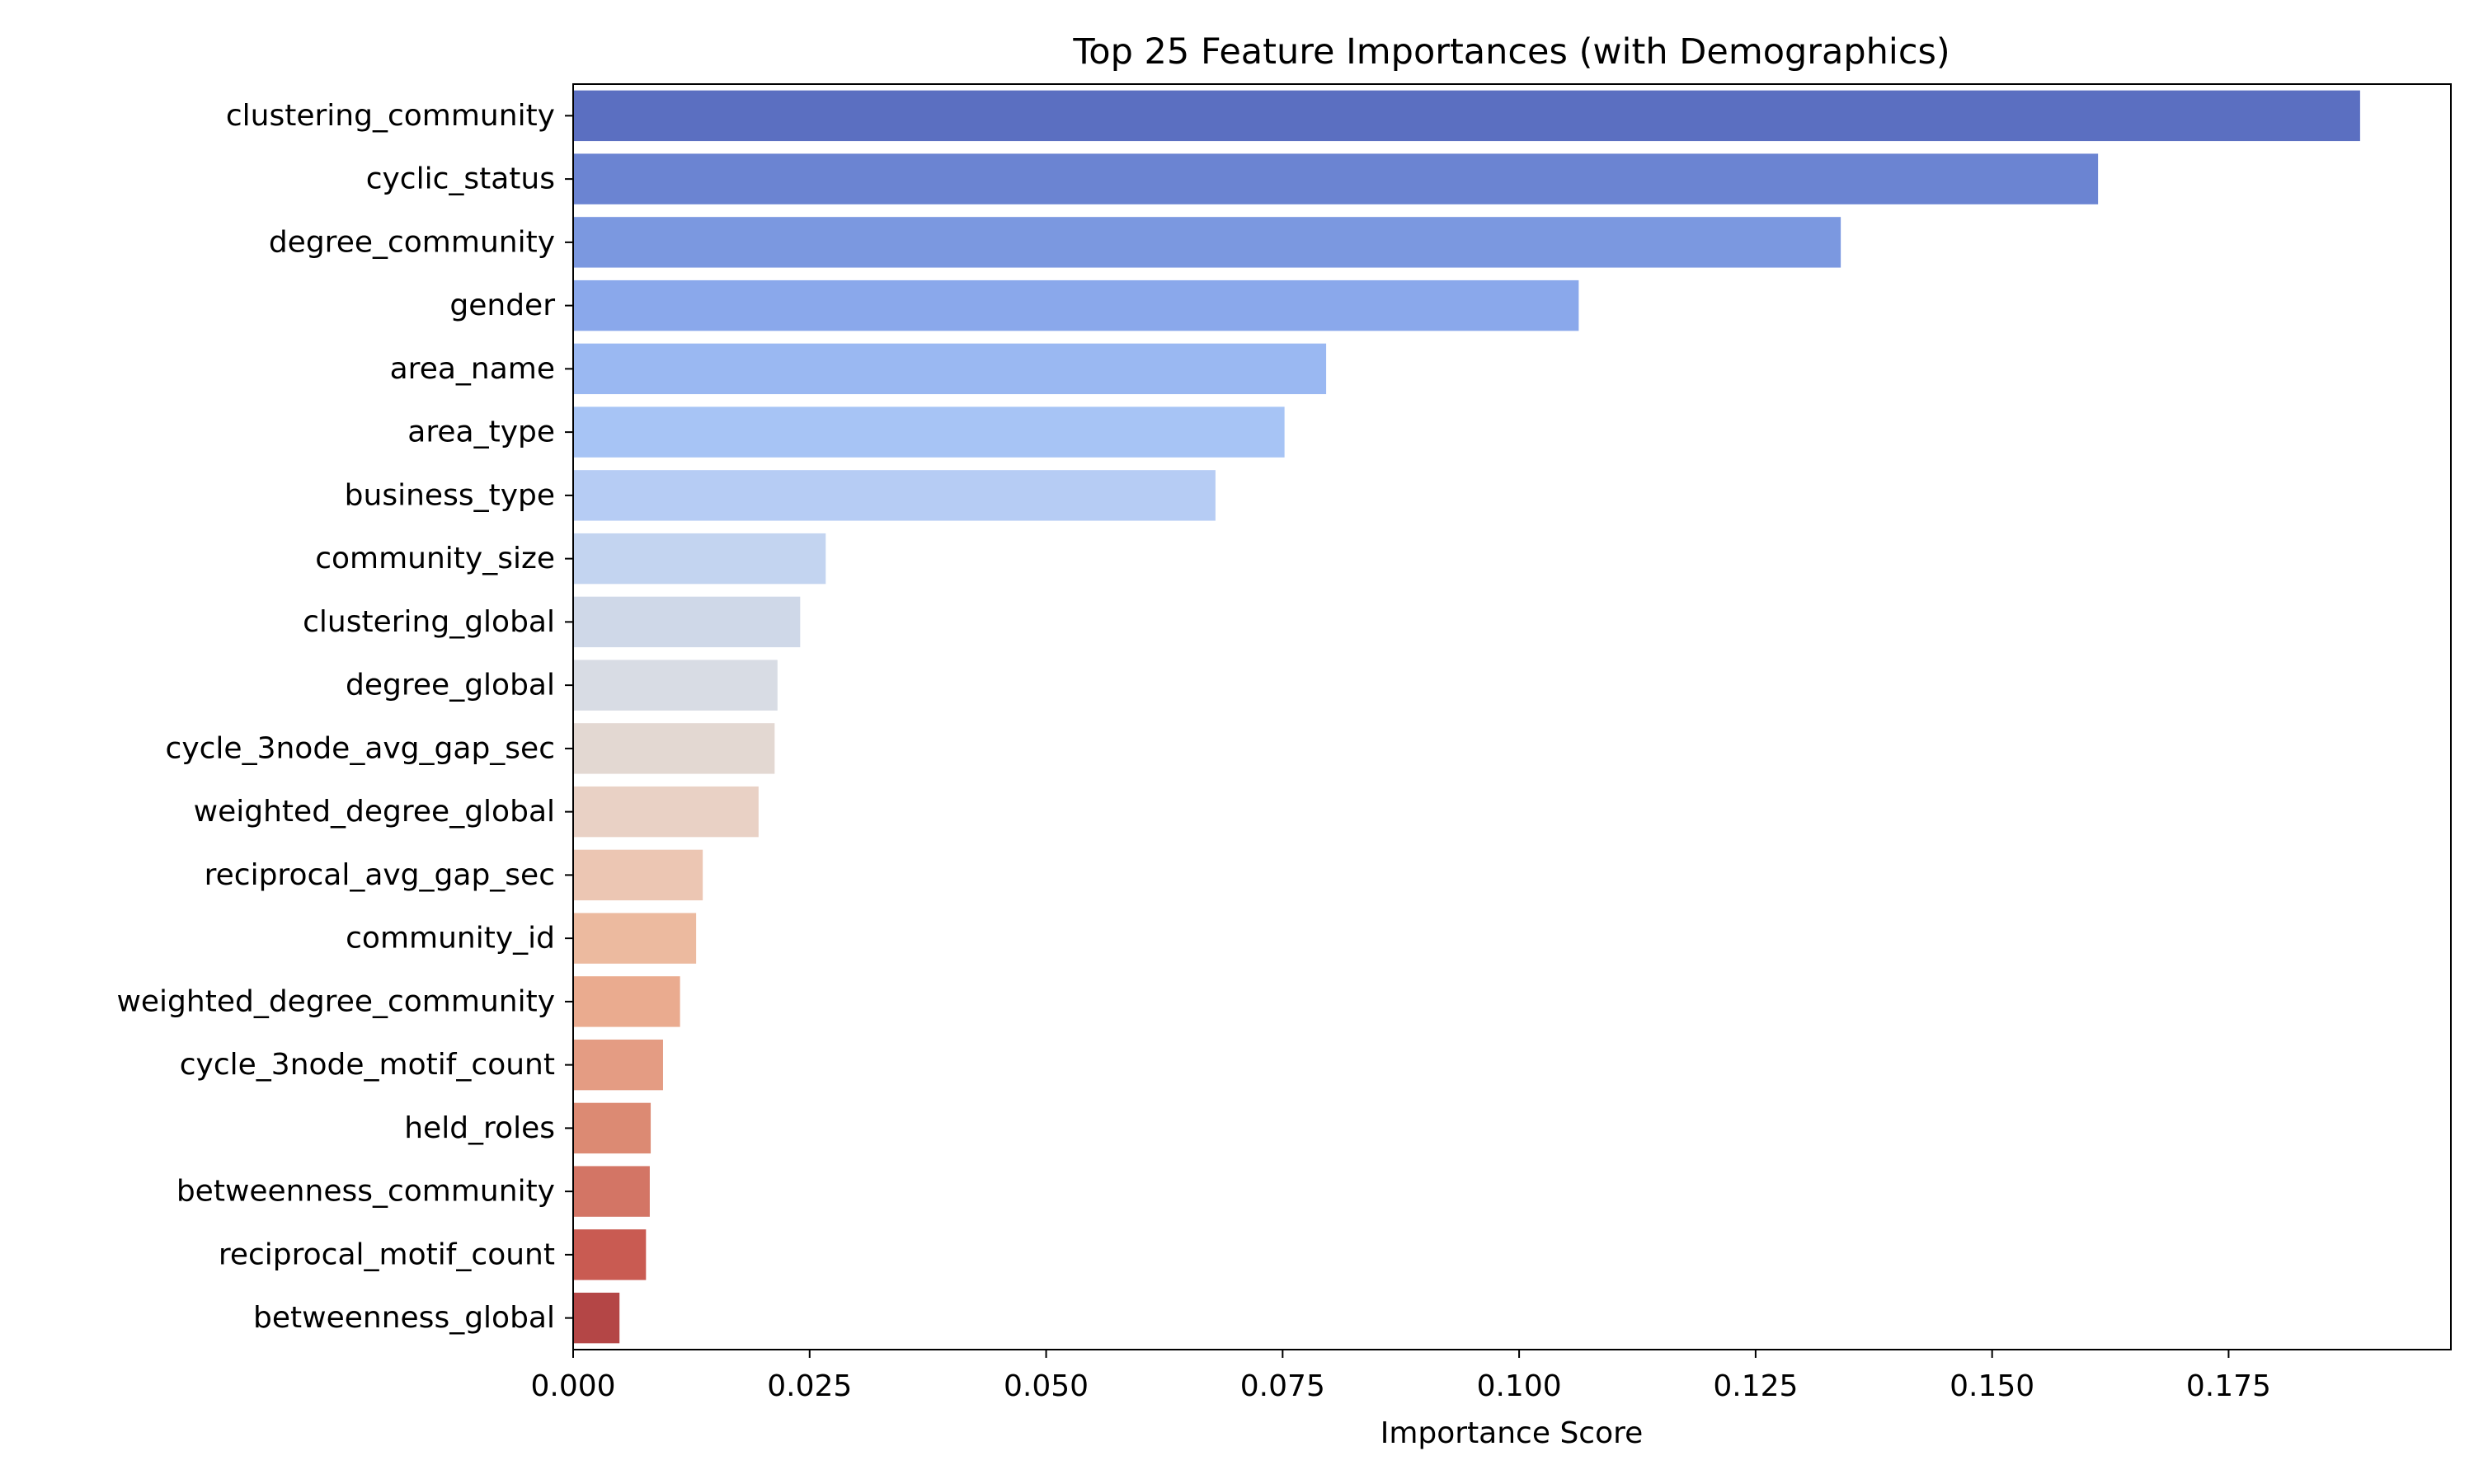 This screenshot has height=1484, width=2474. Describe the element at coordinates (1046, 1386) in the screenshot. I see `x-tick-label: 0.050` at that location.